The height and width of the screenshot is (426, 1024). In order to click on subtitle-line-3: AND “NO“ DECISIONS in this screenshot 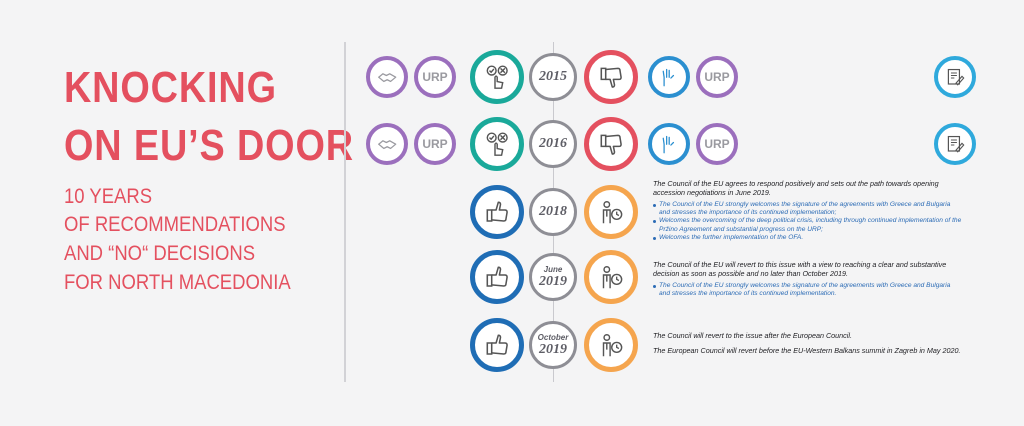, I will do `click(160, 253)`.